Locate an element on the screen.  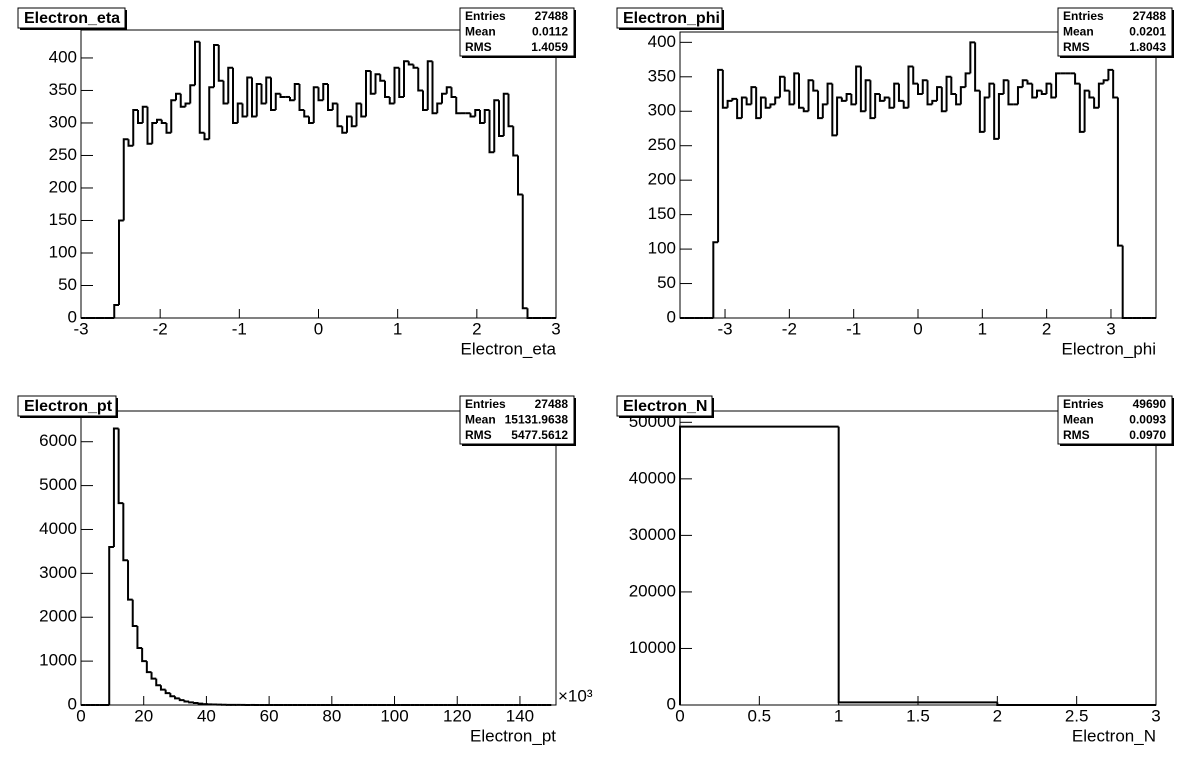
y-tick-label: 400 is located at coordinates (662, 41).